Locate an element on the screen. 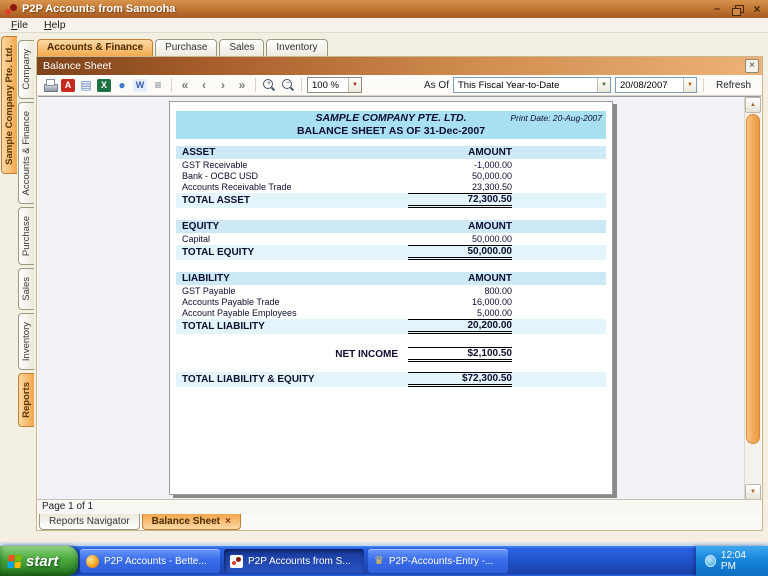 Image resolution: width=768 pixels, height=576 pixels. net-income-amount: $2,100.50 is located at coordinates (460, 354).